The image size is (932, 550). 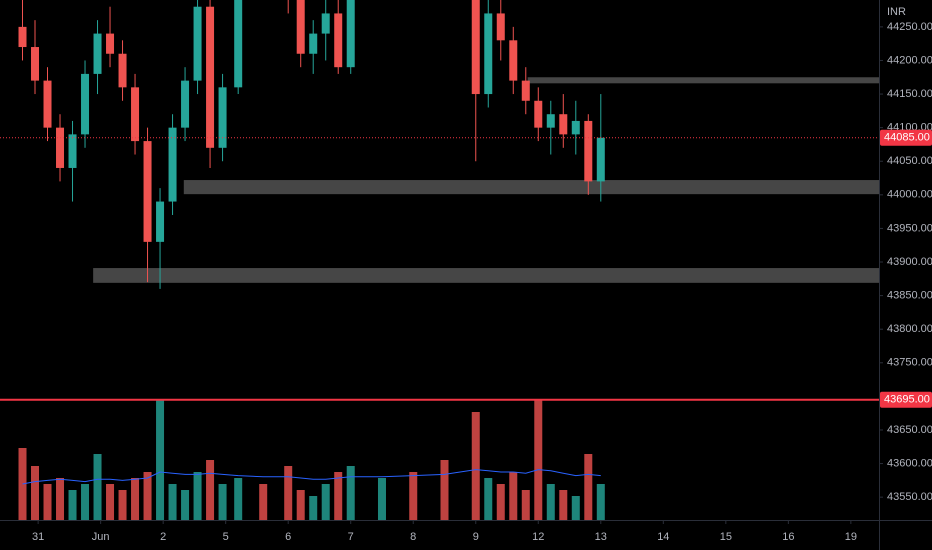 I want to click on x-tick-label: 2, so click(x=163, y=537).